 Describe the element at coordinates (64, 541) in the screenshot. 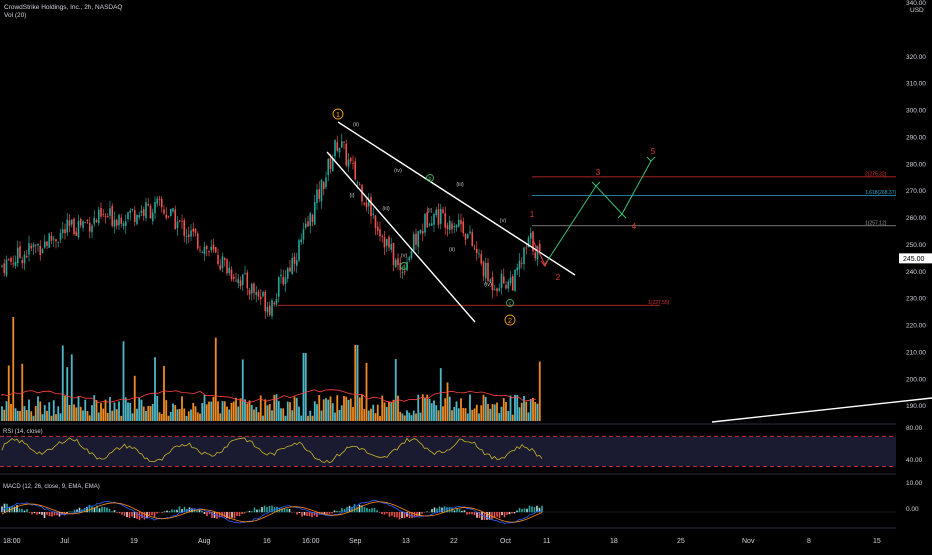

I see `time-tick: Jul` at that location.